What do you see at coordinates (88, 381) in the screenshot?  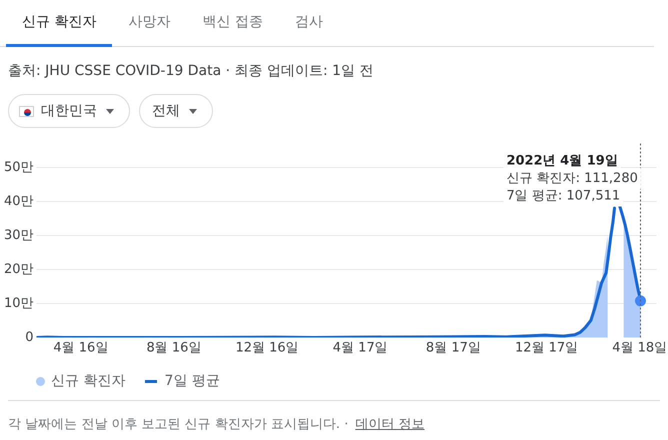 I see `legend-label: 신규 확진자` at bounding box center [88, 381].